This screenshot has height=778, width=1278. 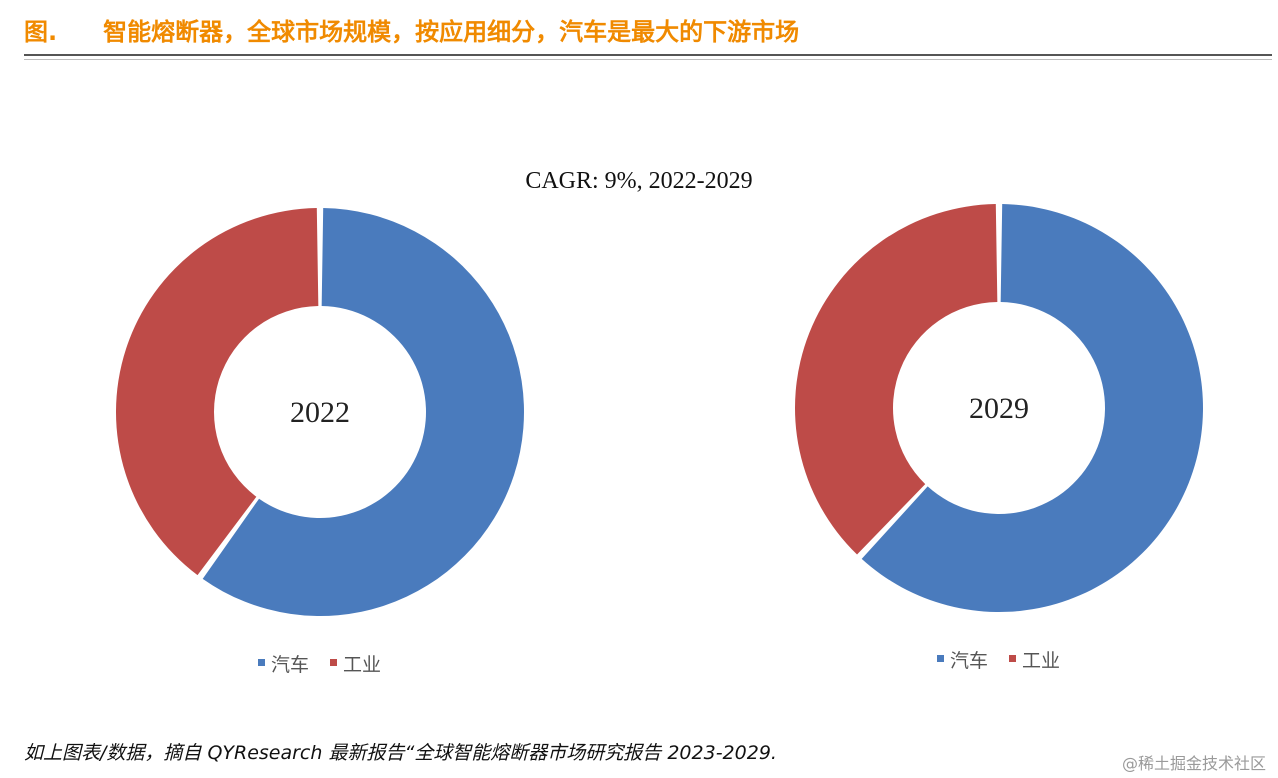 I want to click on figure-title: 图. 智能熔断器，全球市场规模，按应用细分，汽车是最大的下游市场, so click(x=411, y=29).